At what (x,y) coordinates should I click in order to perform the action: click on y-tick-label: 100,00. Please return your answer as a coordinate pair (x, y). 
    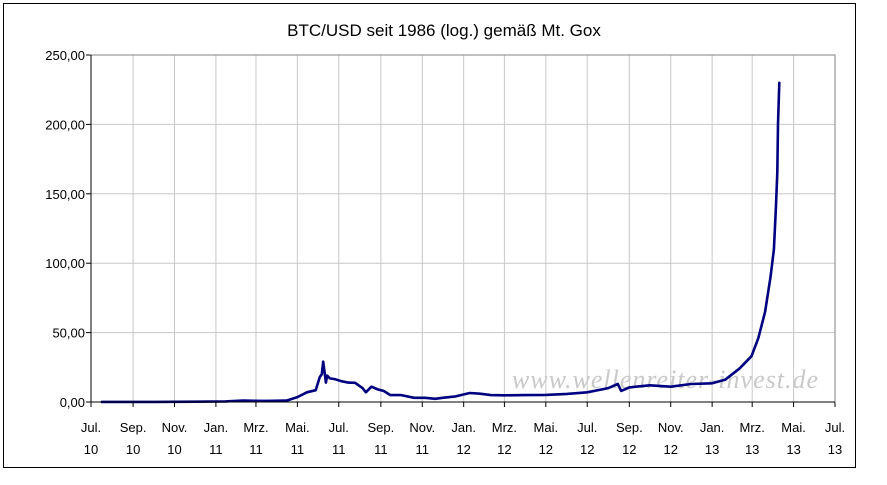
    Looking at the image, I should click on (65, 263).